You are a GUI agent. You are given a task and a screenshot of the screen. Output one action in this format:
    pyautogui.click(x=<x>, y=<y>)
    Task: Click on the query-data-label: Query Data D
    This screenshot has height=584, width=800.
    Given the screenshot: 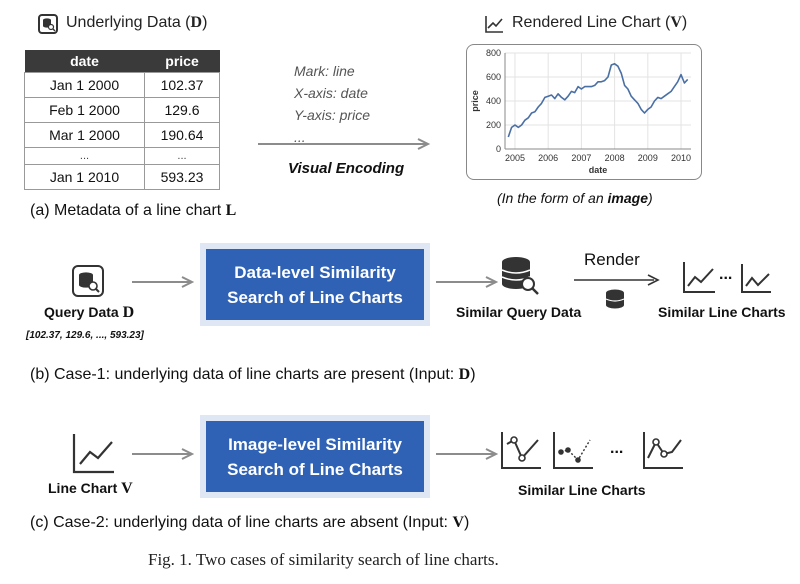 What is the action you would take?
    pyautogui.click(x=89, y=313)
    